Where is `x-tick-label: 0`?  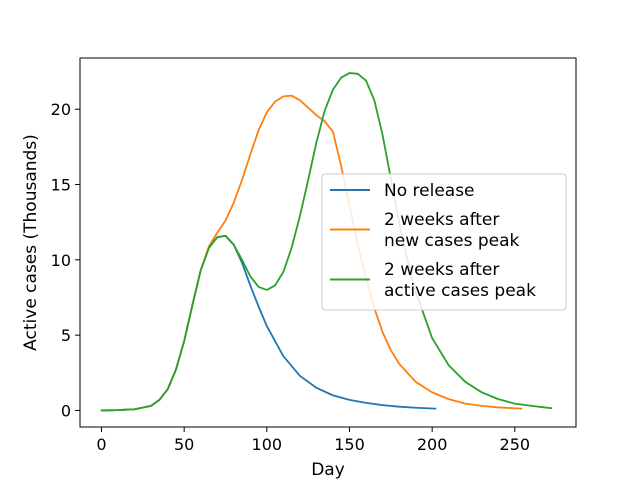
x-tick-label: 0 is located at coordinates (101, 444).